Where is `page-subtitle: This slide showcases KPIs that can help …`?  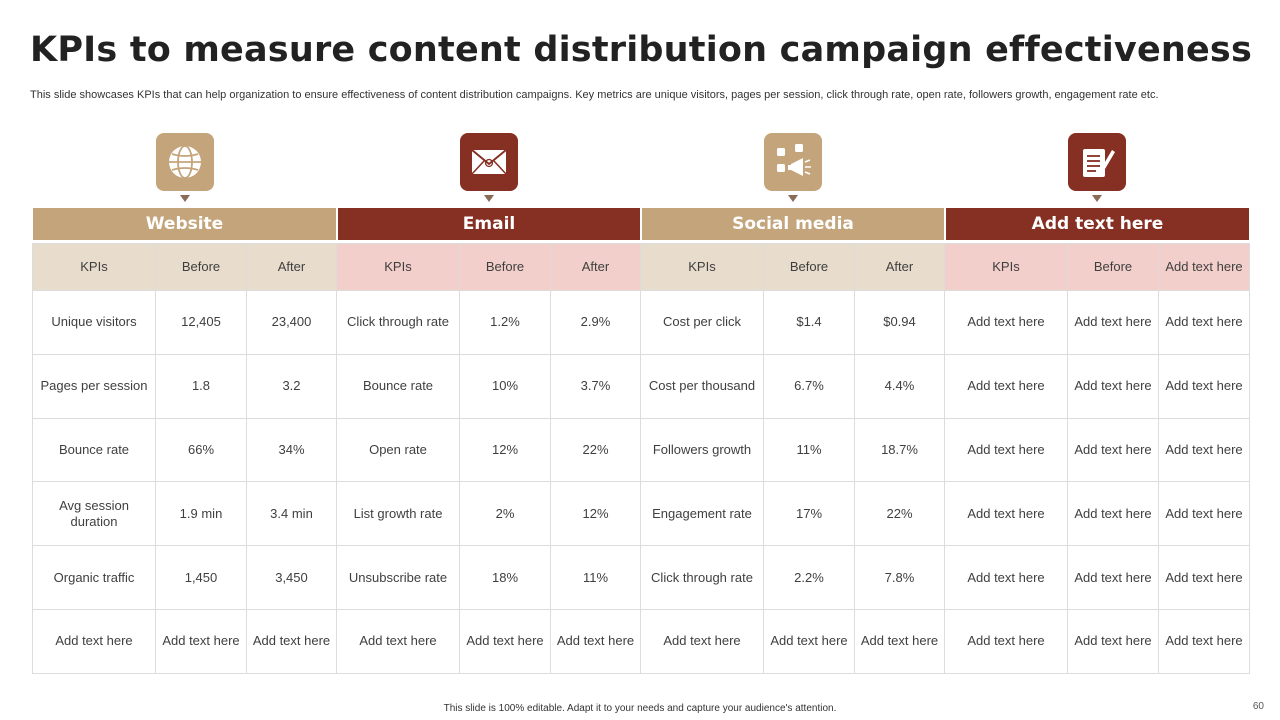 page-subtitle: This slide showcases KPIs that can help … is located at coordinates (594, 95).